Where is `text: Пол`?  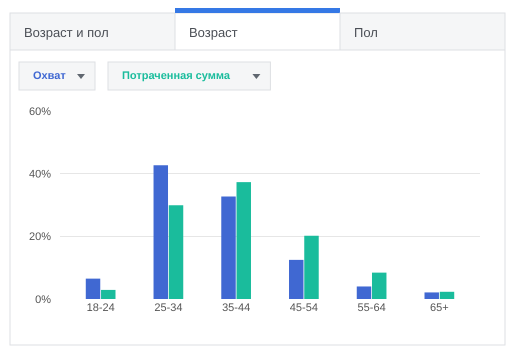 text: Пол is located at coordinates (366, 32).